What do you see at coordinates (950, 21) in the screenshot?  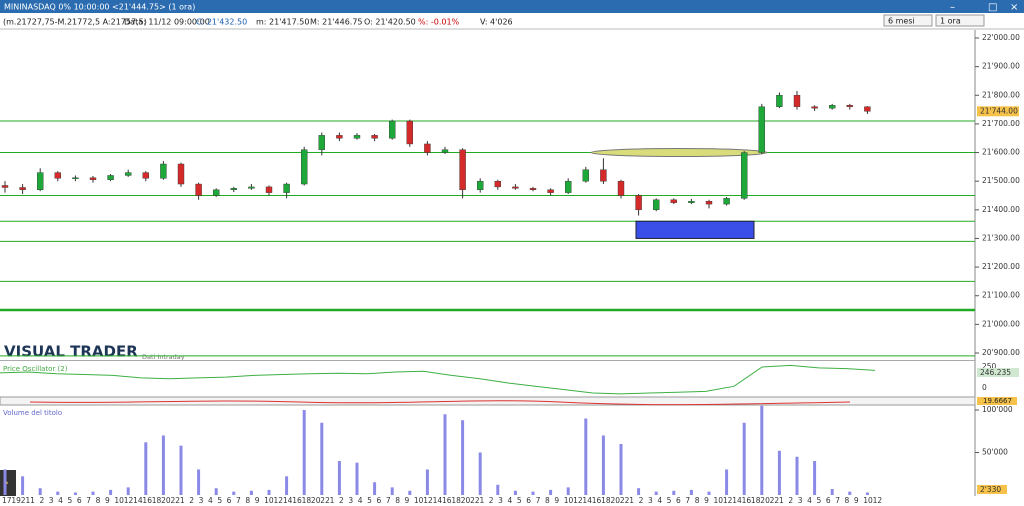 I see `timeframe: 1 ora` at bounding box center [950, 21].